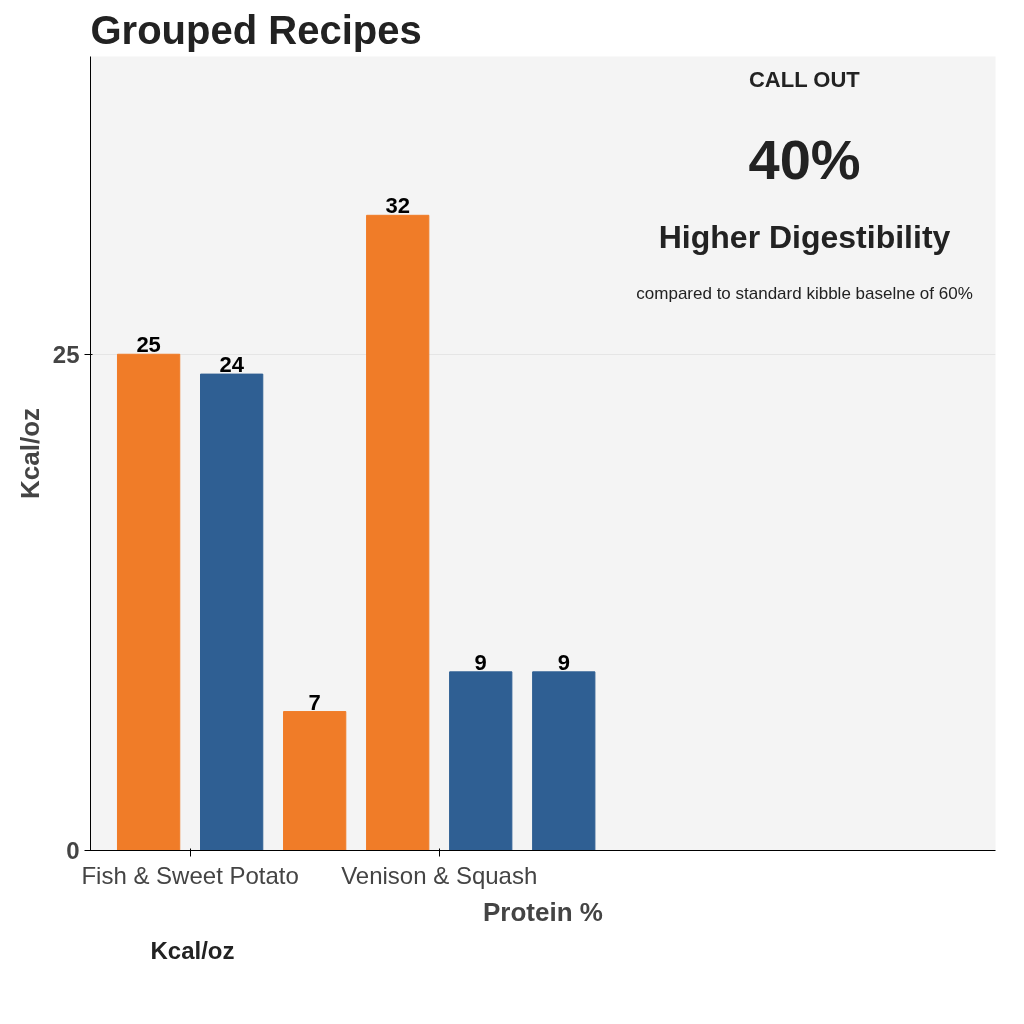 The image size is (1024, 1024). I want to click on chart-title: Grouped Recipes, so click(256, 29).